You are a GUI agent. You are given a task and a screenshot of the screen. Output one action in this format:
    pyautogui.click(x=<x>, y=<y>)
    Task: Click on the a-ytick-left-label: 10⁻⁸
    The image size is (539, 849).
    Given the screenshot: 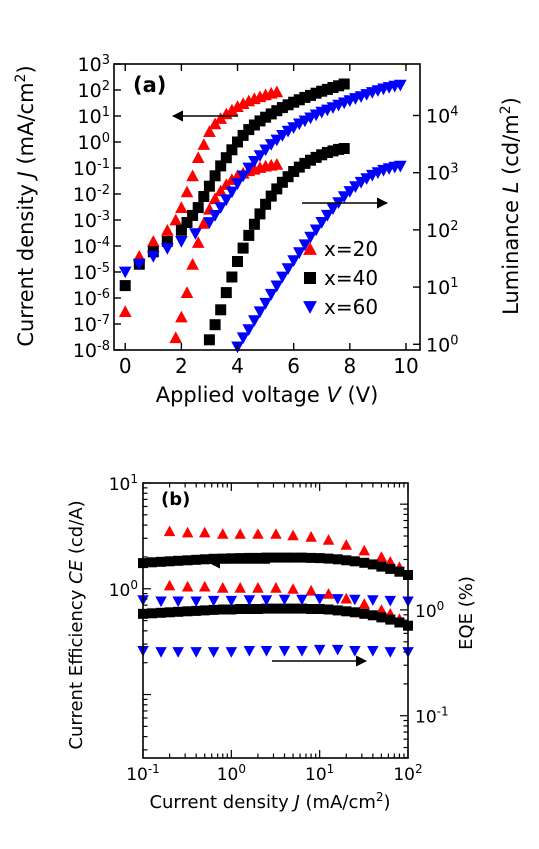 What is the action you would take?
    pyautogui.click(x=91, y=351)
    